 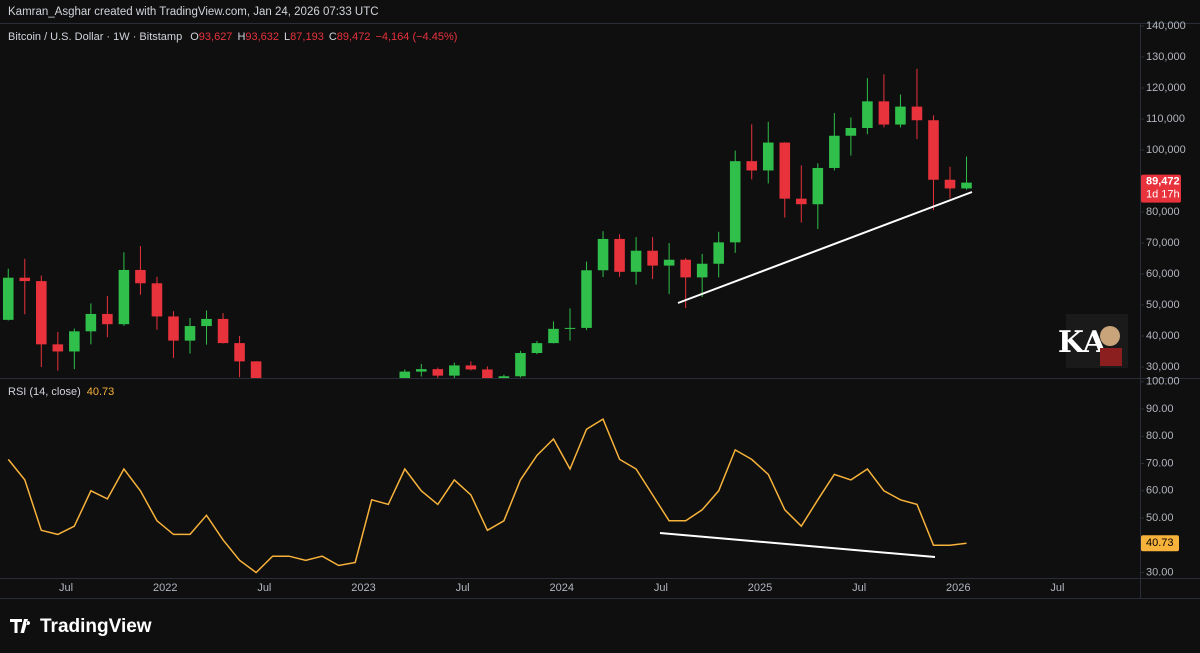 What do you see at coordinates (1160, 518) in the screenshot?
I see `y-tick-label: 50.00` at bounding box center [1160, 518].